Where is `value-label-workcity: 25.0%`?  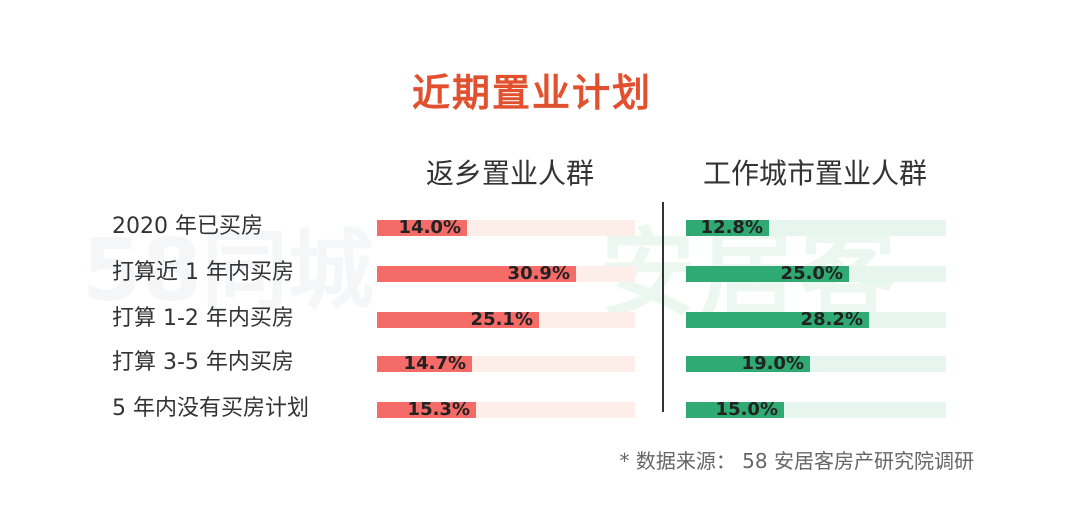
value-label-workcity: 25.0% is located at coordinates (811, 273).